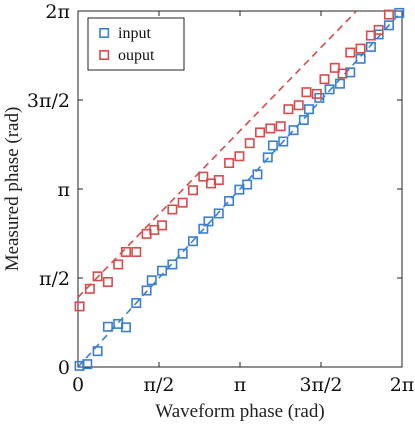 The height and width of the screenshot is (424, 415). I want to click on x-tick-label: 0, so click(78, 385).